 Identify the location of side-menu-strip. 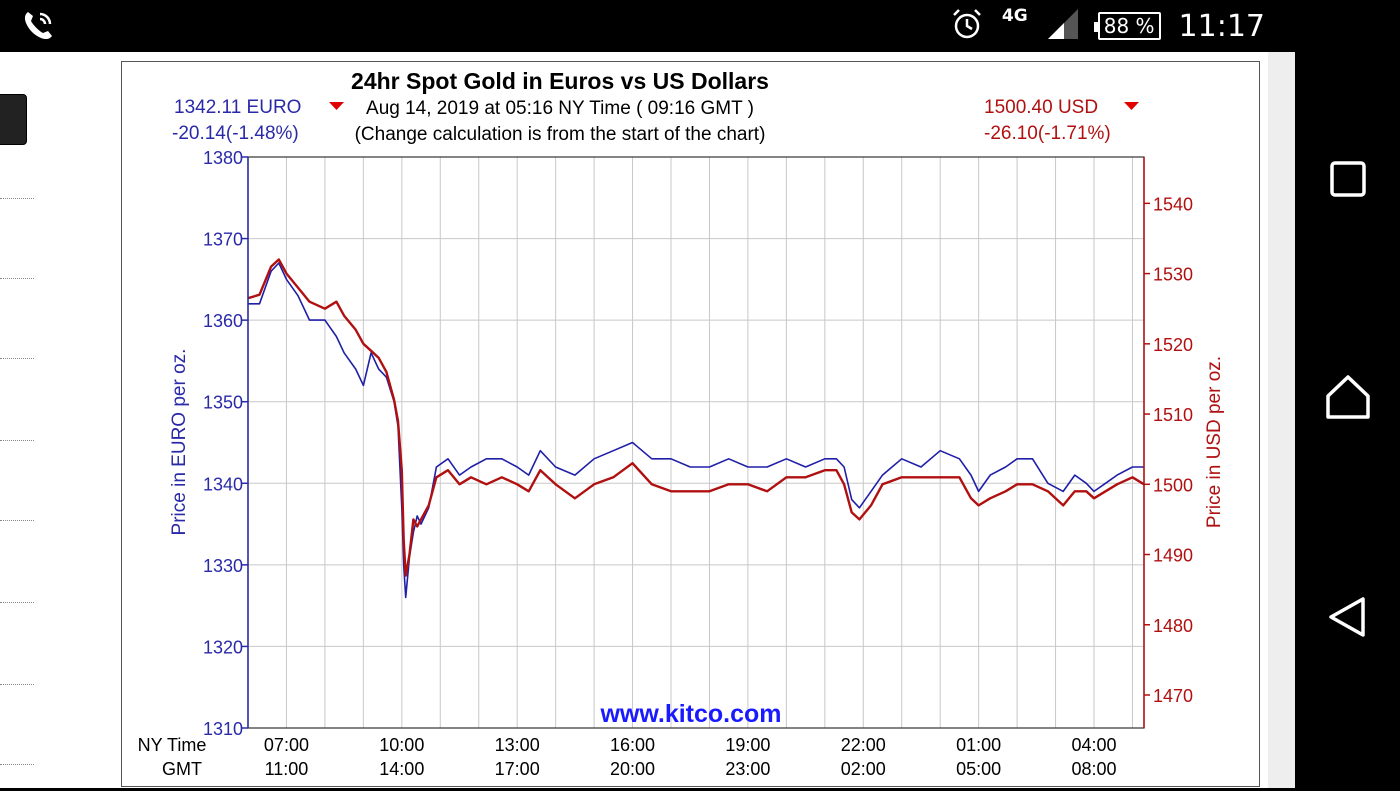
(20, 420).